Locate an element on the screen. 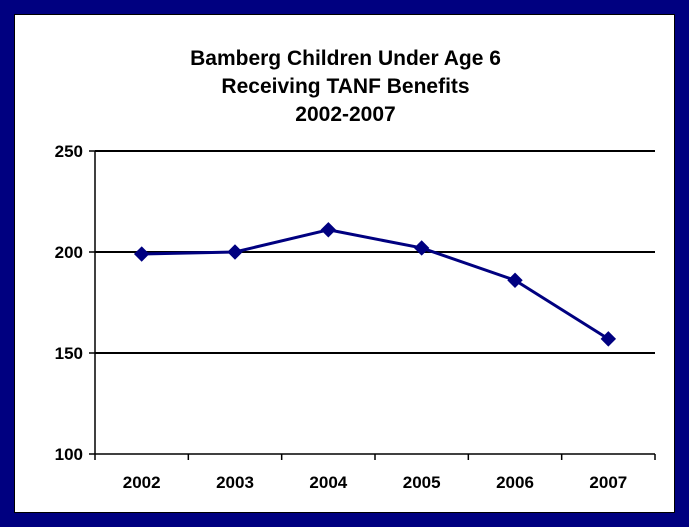  y-tick-label-100: 100 is located at coordinates (69, 454).